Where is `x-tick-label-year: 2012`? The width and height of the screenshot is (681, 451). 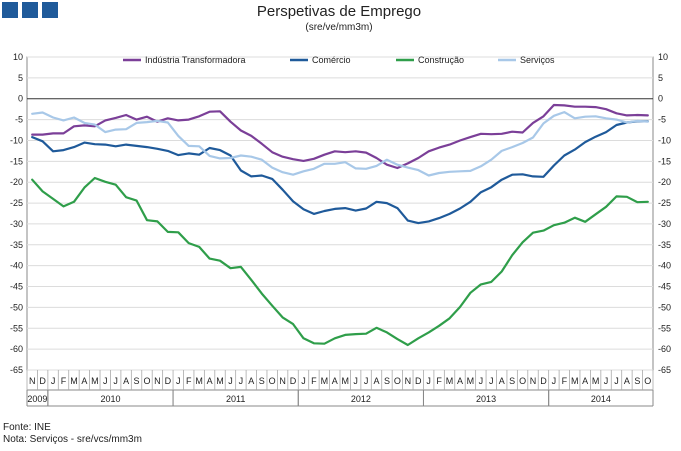
x-tick-label-year: 2012 is located at coordinates (361, 399).